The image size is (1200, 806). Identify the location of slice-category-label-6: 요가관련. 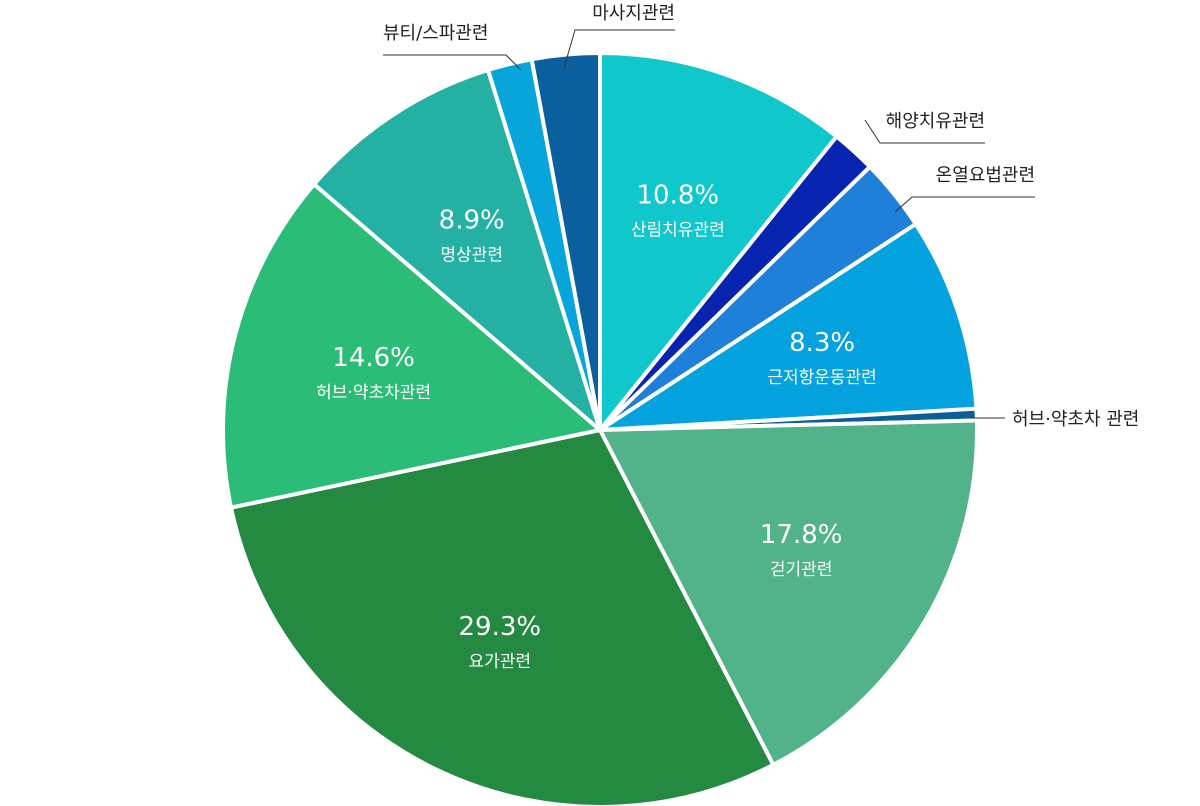
(500, 662).